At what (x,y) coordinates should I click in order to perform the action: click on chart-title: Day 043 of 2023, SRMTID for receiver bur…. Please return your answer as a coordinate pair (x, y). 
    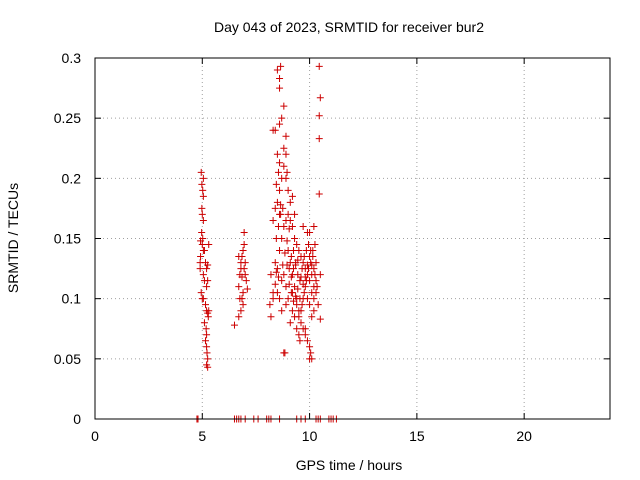
    Looking at the image, I should click on (349, 27).